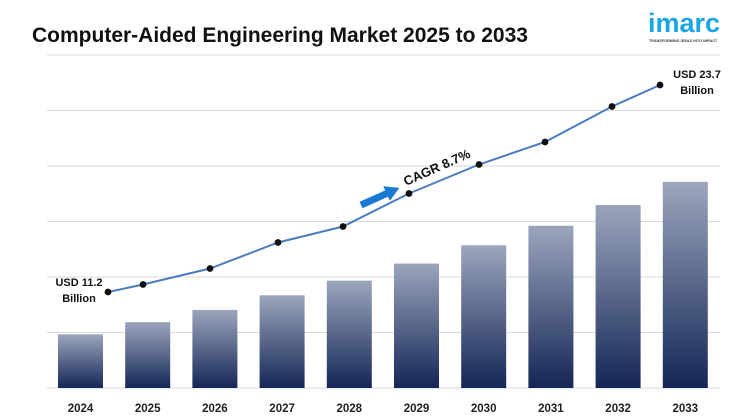  What do you see at coordinates (108, 292) in the screenshot?
I see `trend-point-2024` at bounding box center [108, 292].